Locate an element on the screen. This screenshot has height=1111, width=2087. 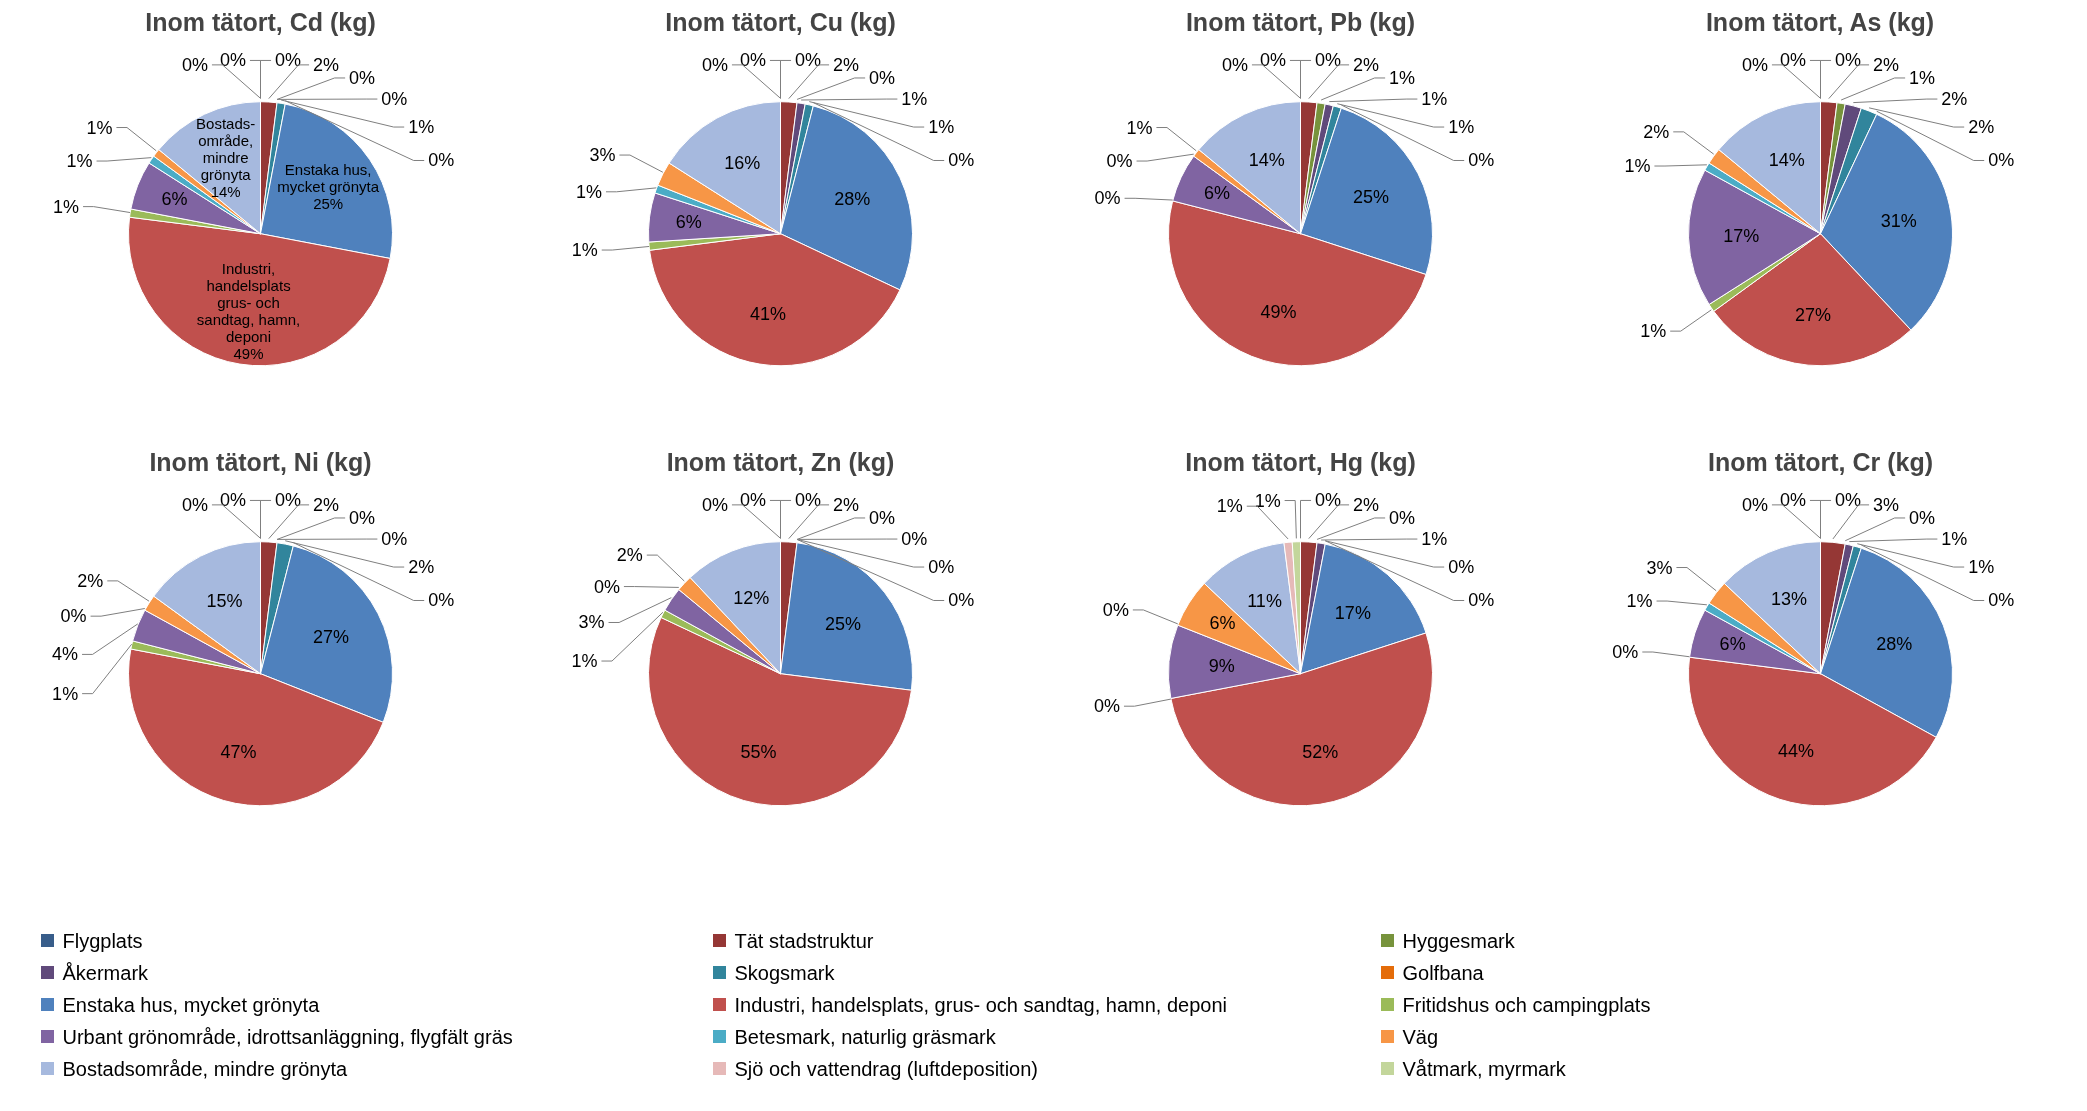
chart-title: Inom tätort, As (kg) is located at coordinates (1820, 21).